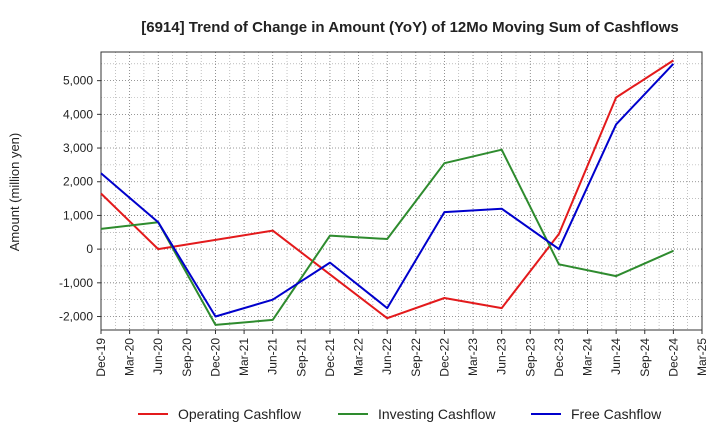  I want to click on x-tick-label: Jun-20, so click(158, 356).